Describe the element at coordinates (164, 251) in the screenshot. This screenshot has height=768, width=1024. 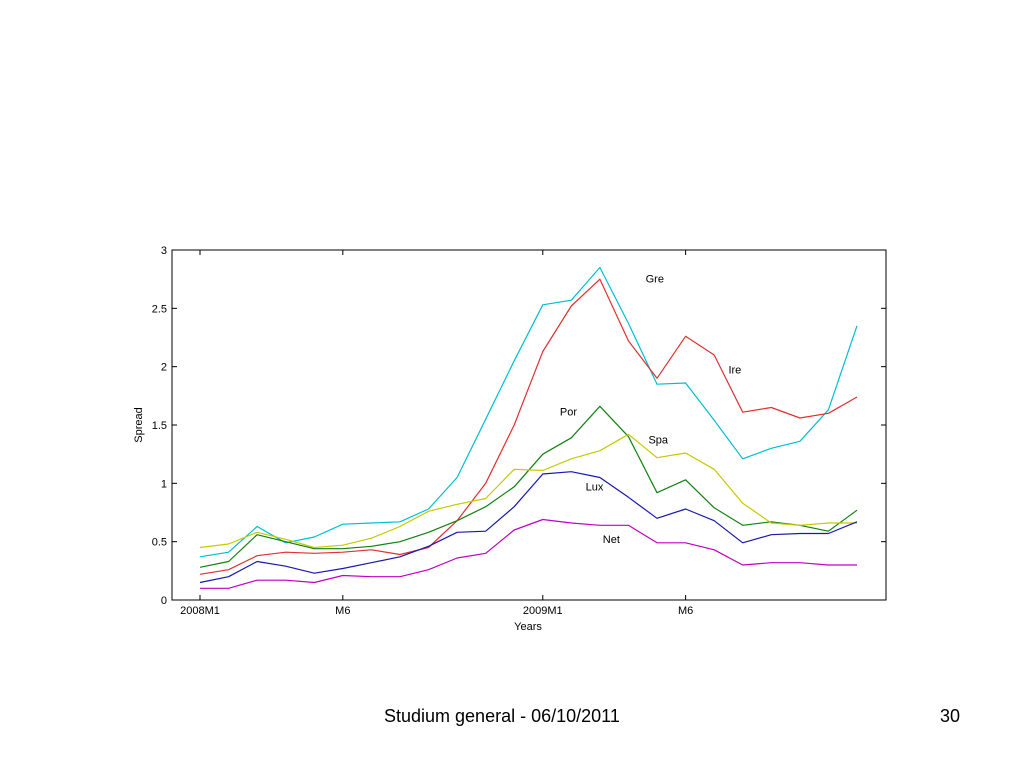
I see `y-tick-label: 3` at that location.